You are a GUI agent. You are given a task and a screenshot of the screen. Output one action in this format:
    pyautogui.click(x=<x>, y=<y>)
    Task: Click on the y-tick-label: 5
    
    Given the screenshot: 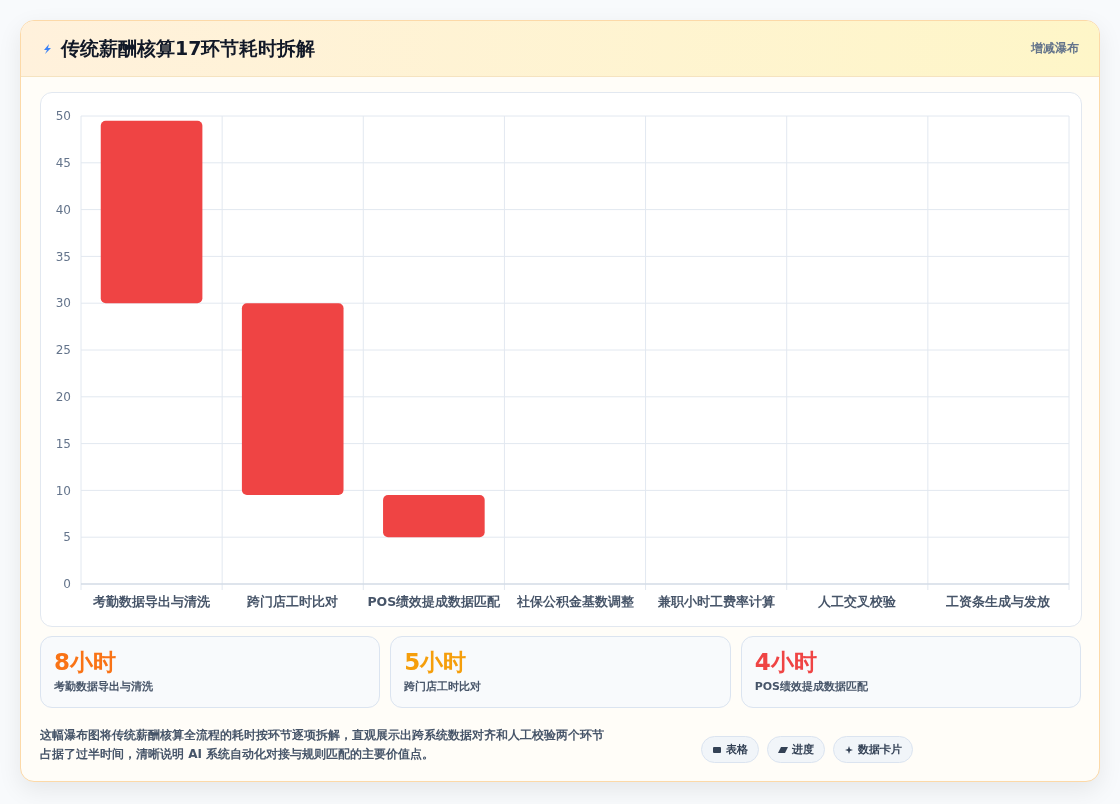 What is the action you would take?
    pyautogui.click(x=67, y=537)
    